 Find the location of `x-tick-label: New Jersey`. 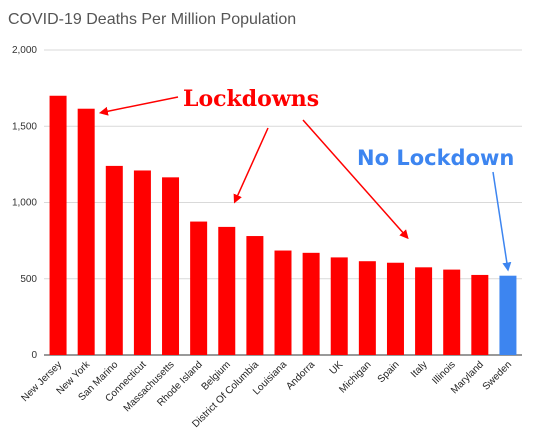

x-tick-label: New Jersey is located at coordinates (41, 381).